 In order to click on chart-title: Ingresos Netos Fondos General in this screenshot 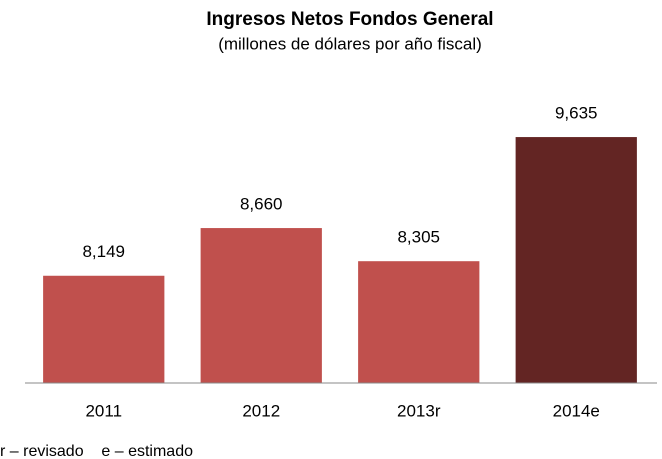, I will do `click(349, 19)`.